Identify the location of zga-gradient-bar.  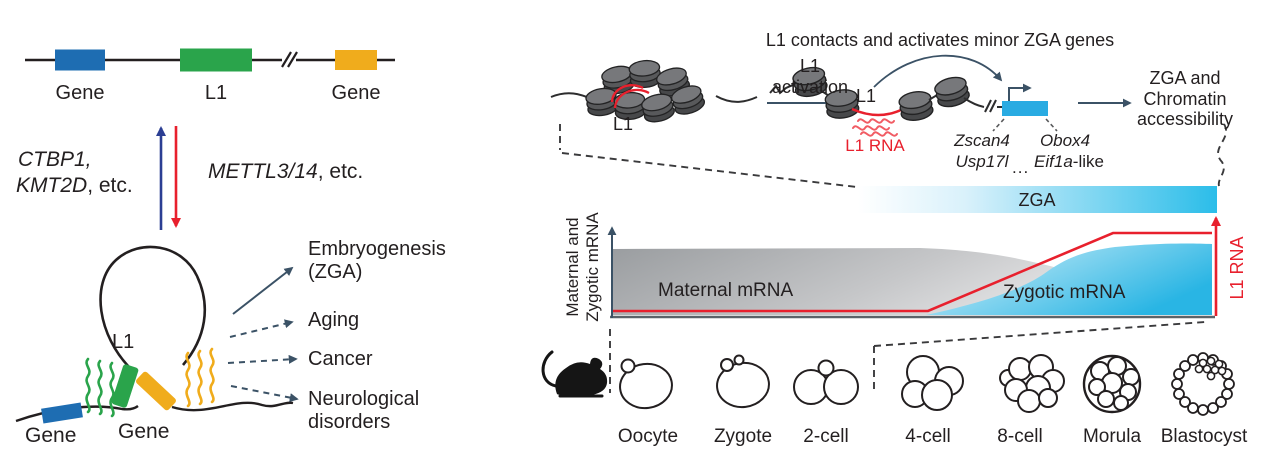
(1037, 199).